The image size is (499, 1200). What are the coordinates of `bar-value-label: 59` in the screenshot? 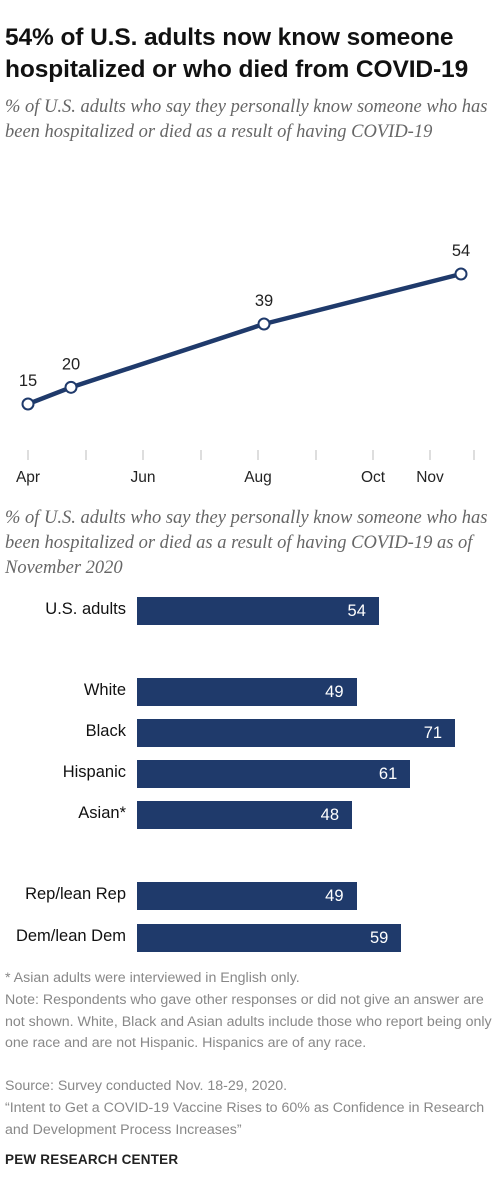 It's located at (379, 938).